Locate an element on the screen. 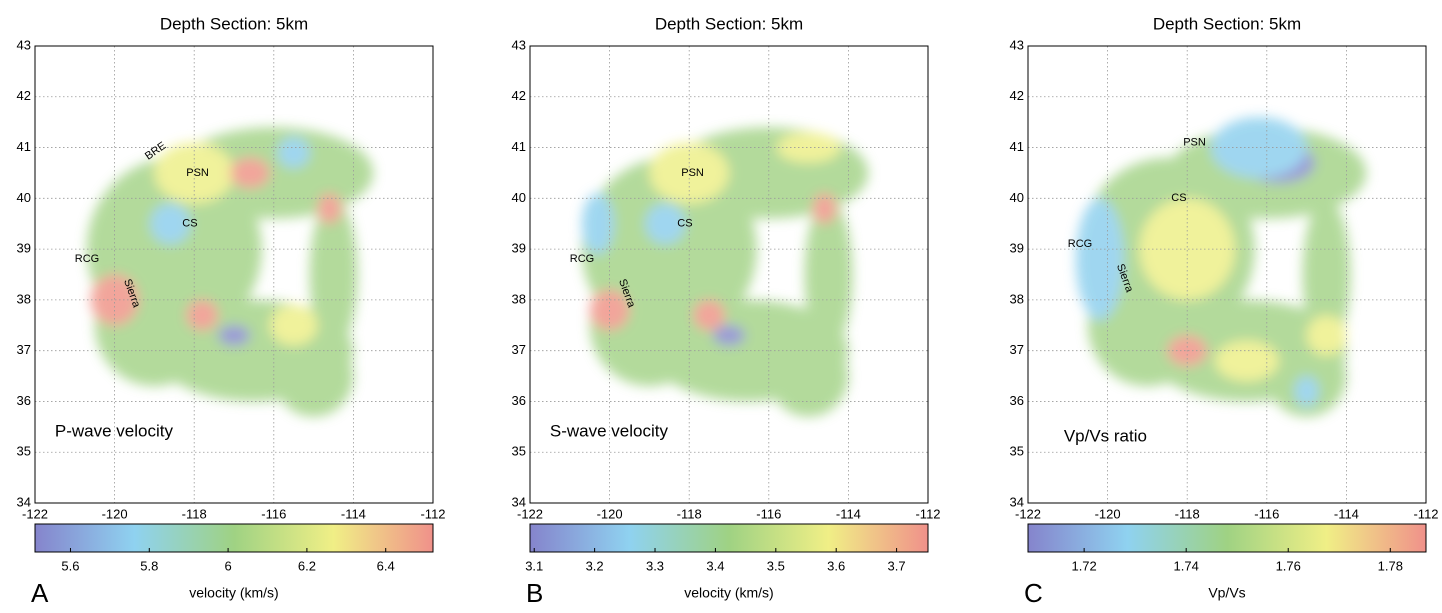  x-tick-label: -112 is located at coordinates (432, 513).